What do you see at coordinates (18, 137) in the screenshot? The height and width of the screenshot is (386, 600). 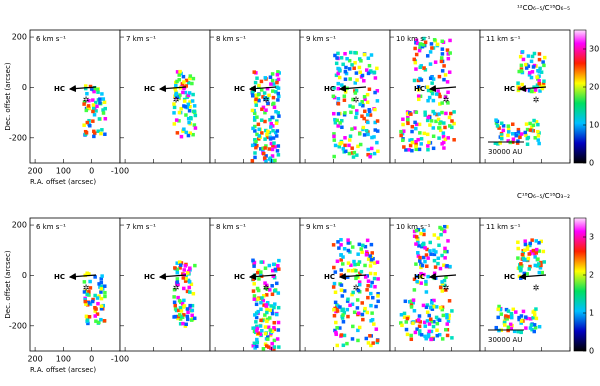 I see `y-tick-label: -200` at bounding box center [18, 137].